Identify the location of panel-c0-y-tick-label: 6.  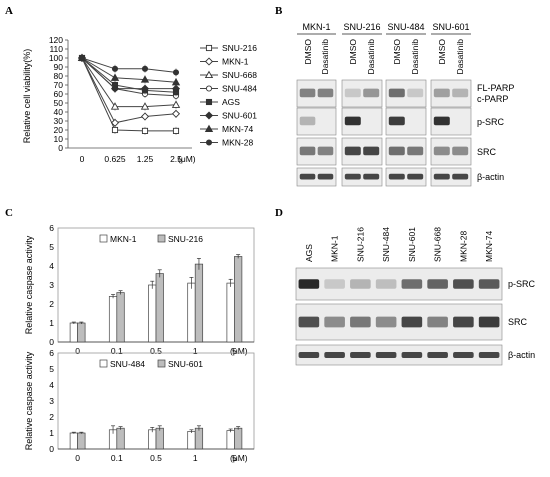
(51, 228).